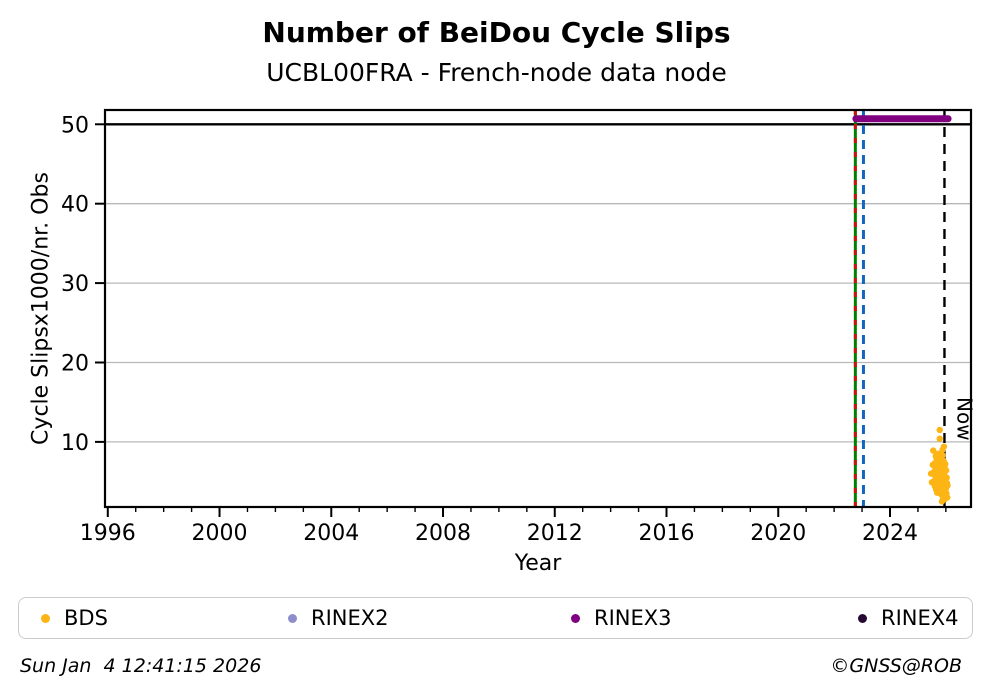 Image resolution: width=993 pixels, height=699 pixels. Describe the element at coordinates (443, 533) in the screenshot. I see `x-tick-label: 2008` at that location.